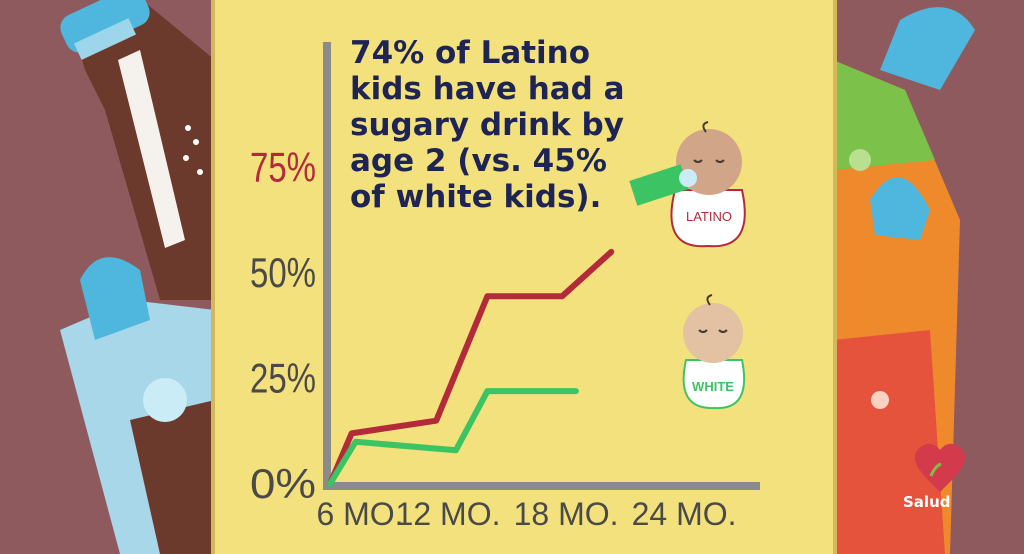  Describe the element at coordinates (137, 150) in the screenshot. I see `soda-bottle-icon` at that location.